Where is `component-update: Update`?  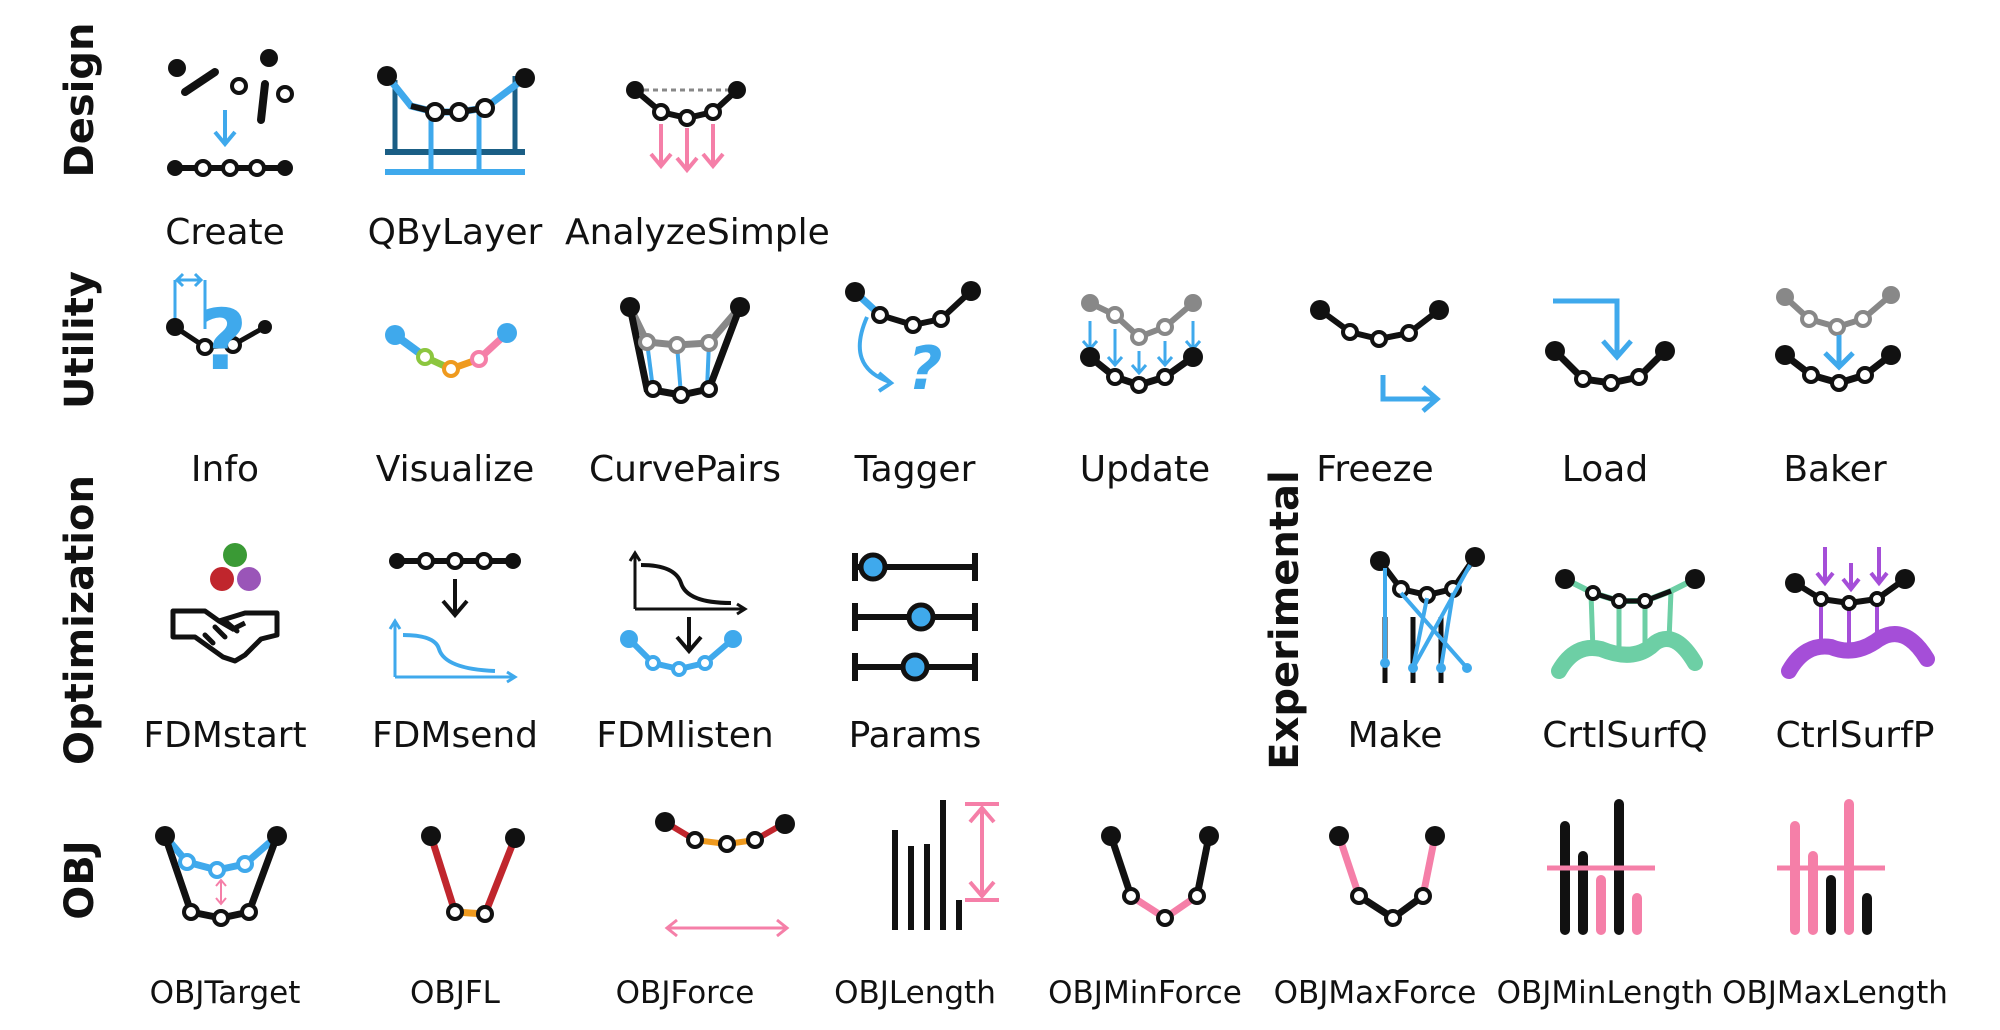 component-update: Update is located at coordinates (1145, 392).